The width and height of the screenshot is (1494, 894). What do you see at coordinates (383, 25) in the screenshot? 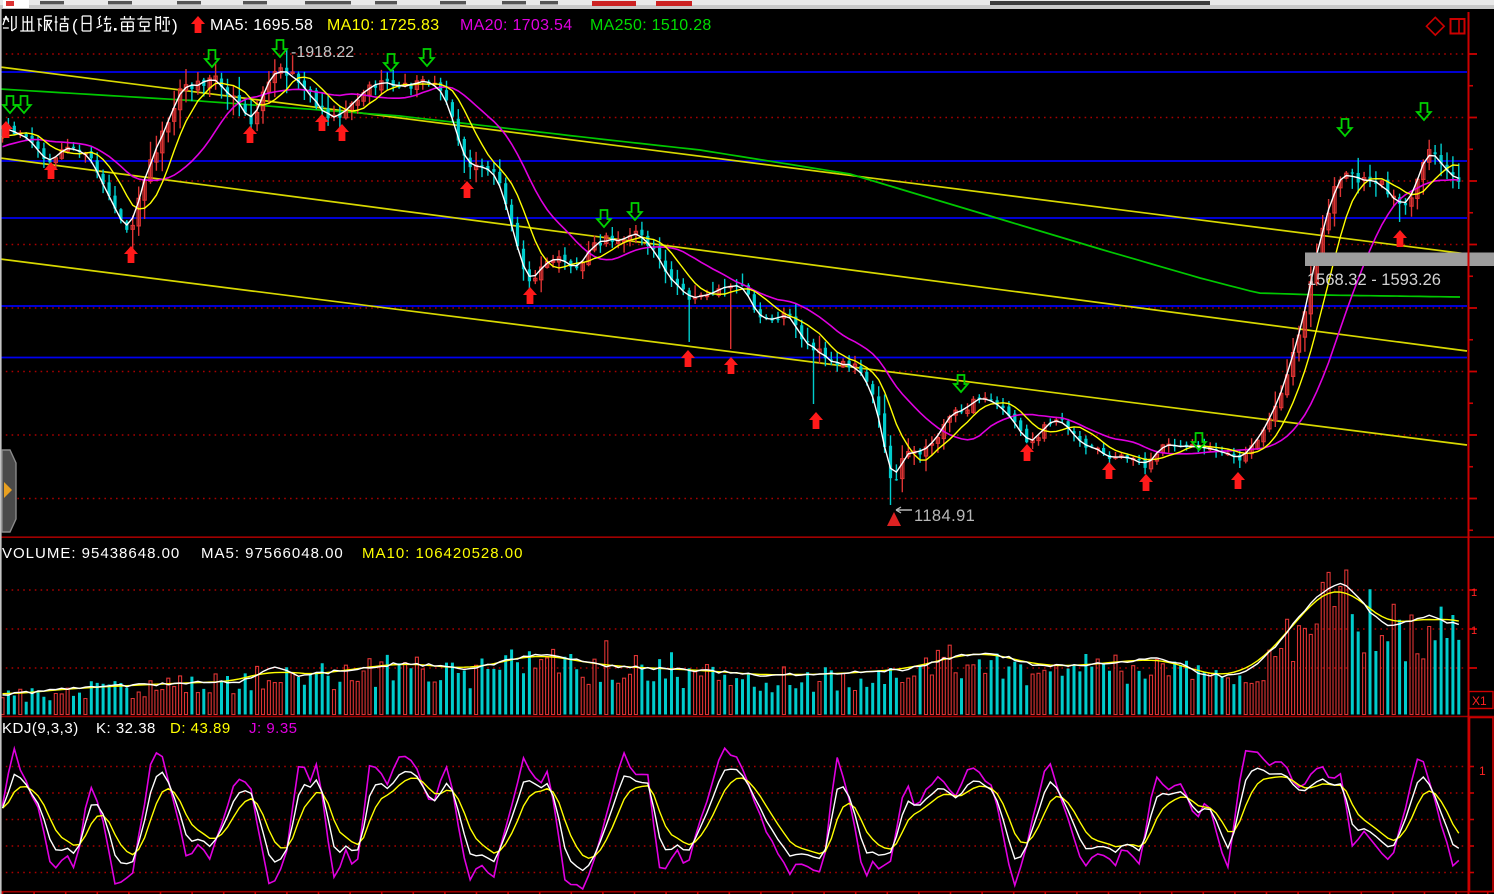
I see `svg-text: MA10: 1725.83` at bounding box center [383, 25].